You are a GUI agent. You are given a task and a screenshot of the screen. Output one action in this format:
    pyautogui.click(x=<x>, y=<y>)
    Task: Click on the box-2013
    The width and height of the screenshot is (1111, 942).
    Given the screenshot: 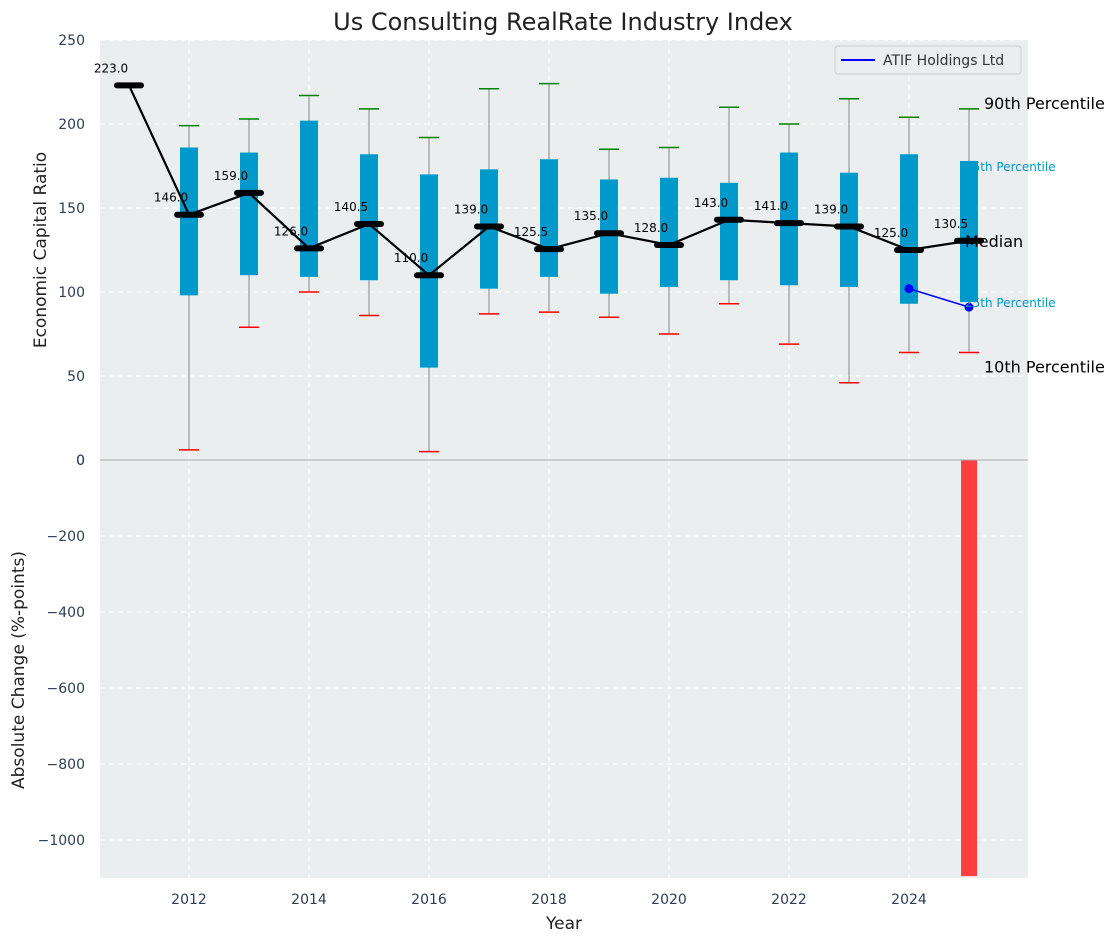 What is the action you would take?
    pyautogui.click(x=249, y=223)
    